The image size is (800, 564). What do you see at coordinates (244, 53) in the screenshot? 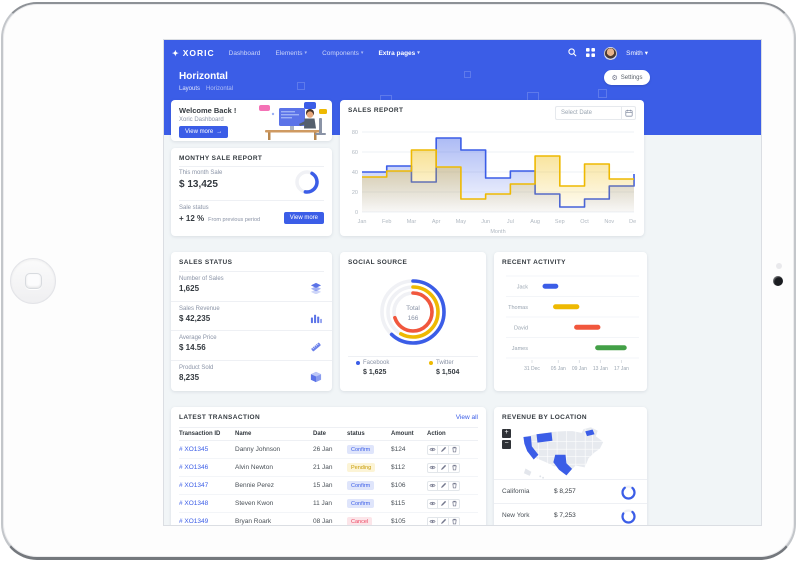
I see `nav-item-dashboard: Dashboard` at bounding box center [244, 53].